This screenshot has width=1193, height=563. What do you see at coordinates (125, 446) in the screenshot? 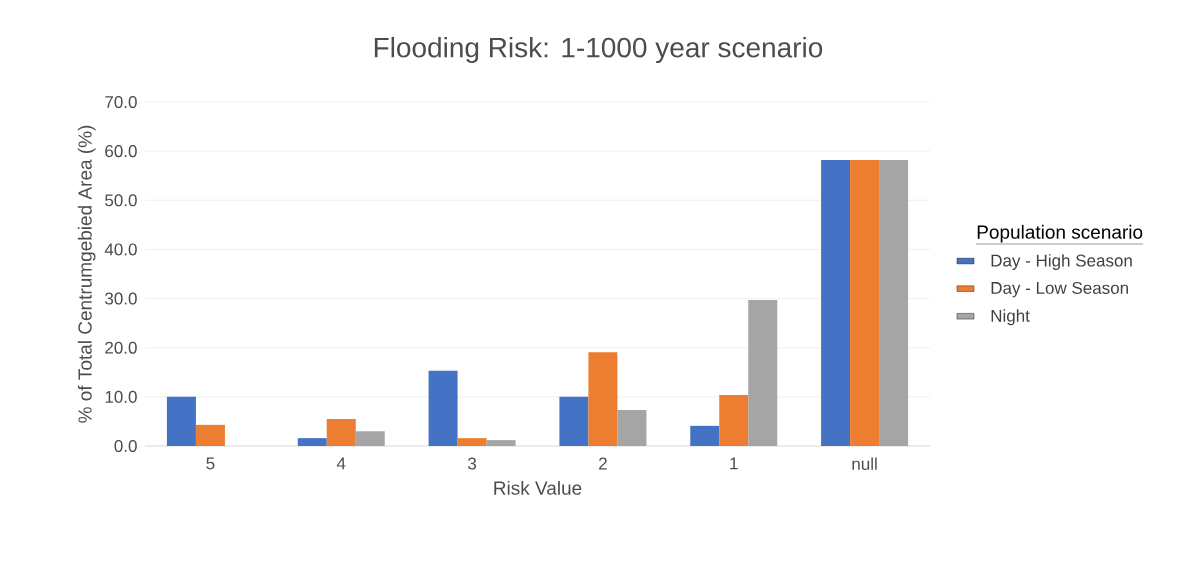
I see `y-tick-label: 0.0` at bounding box center [125, 446].